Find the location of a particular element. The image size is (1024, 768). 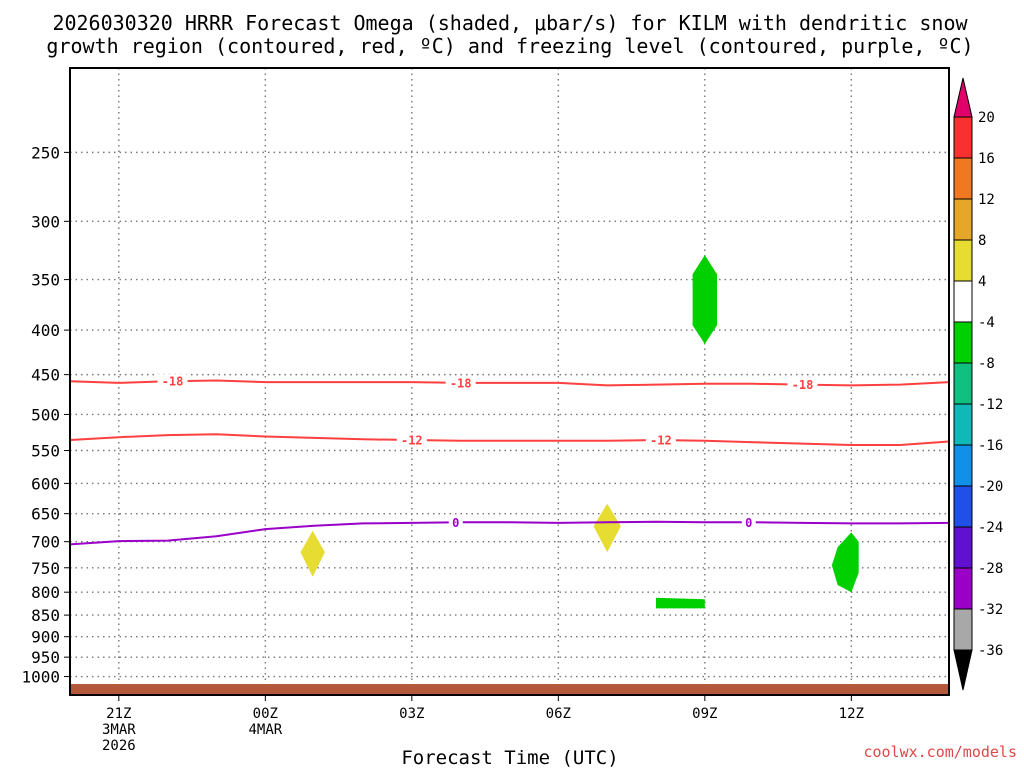

x-tick-label: 2026 is located at coordinates (119, 746).